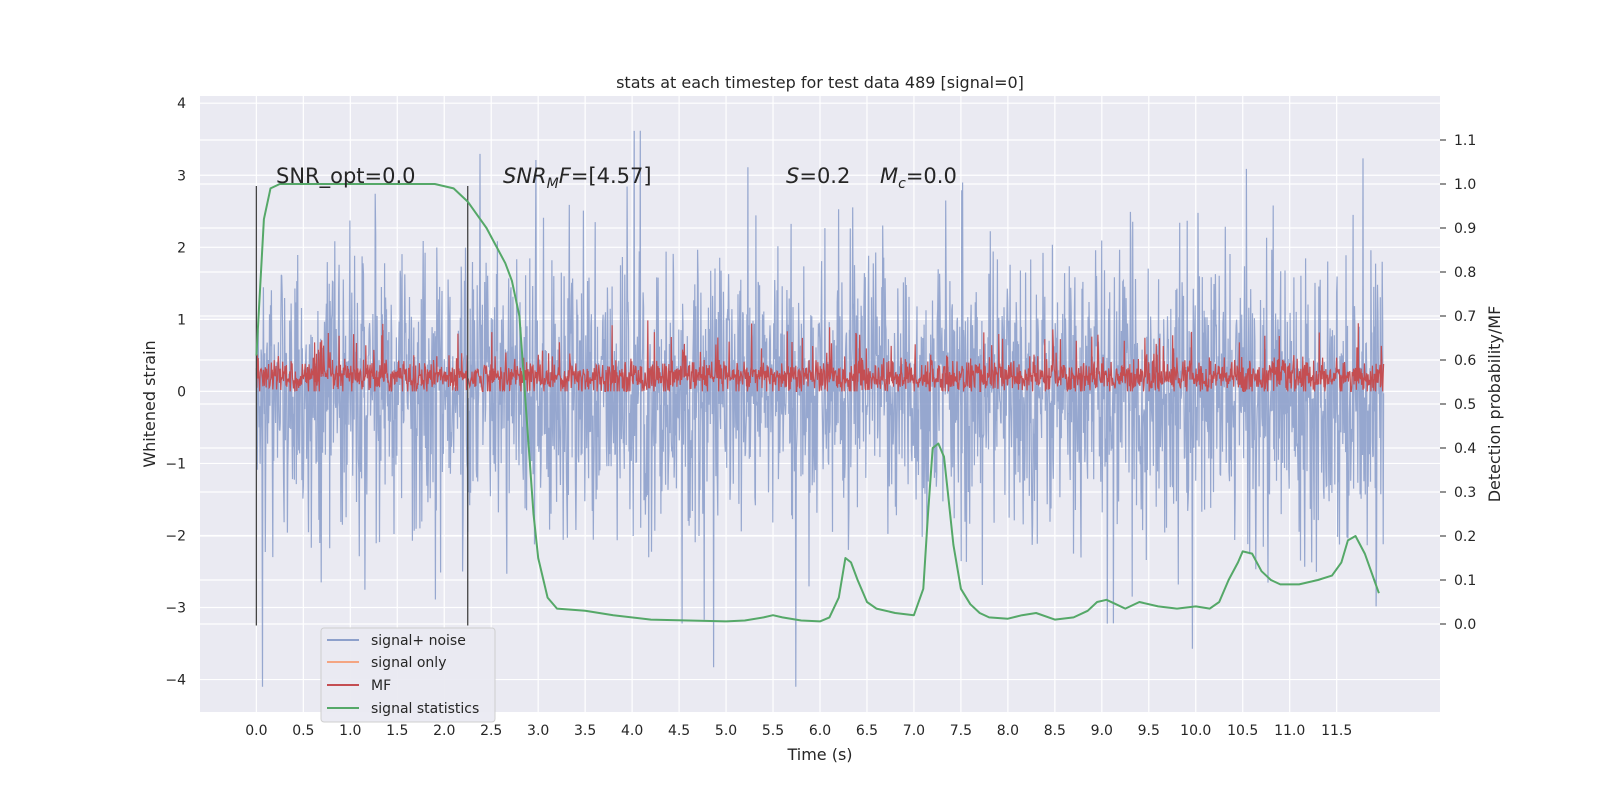 This screenshot has height=800, width=1600. Describe the element at coordinates (1465, 537) in the screenshot. I see `y-right-tick-label: 0.2` at that location.